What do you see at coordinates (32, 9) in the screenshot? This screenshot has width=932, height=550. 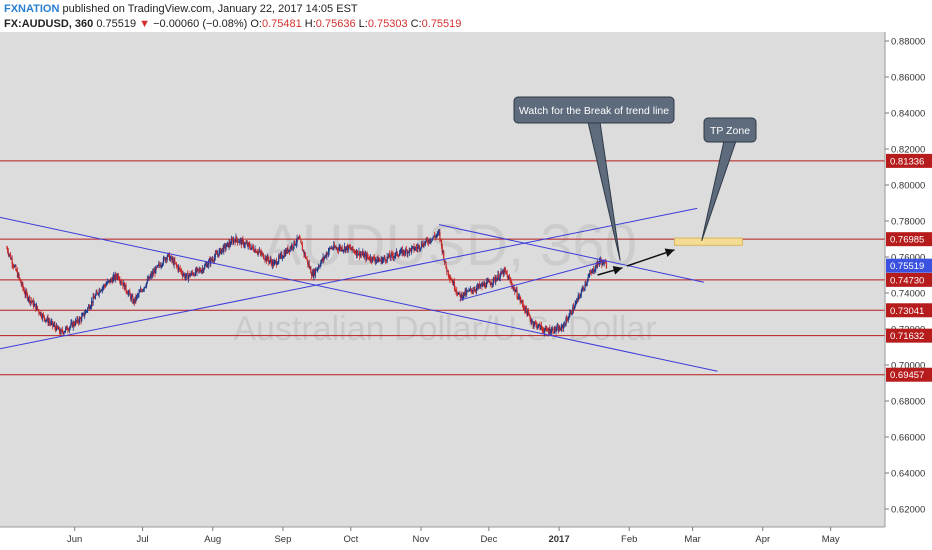 I see `publisher-name: FXNATION` at bounding box center [32, 9].